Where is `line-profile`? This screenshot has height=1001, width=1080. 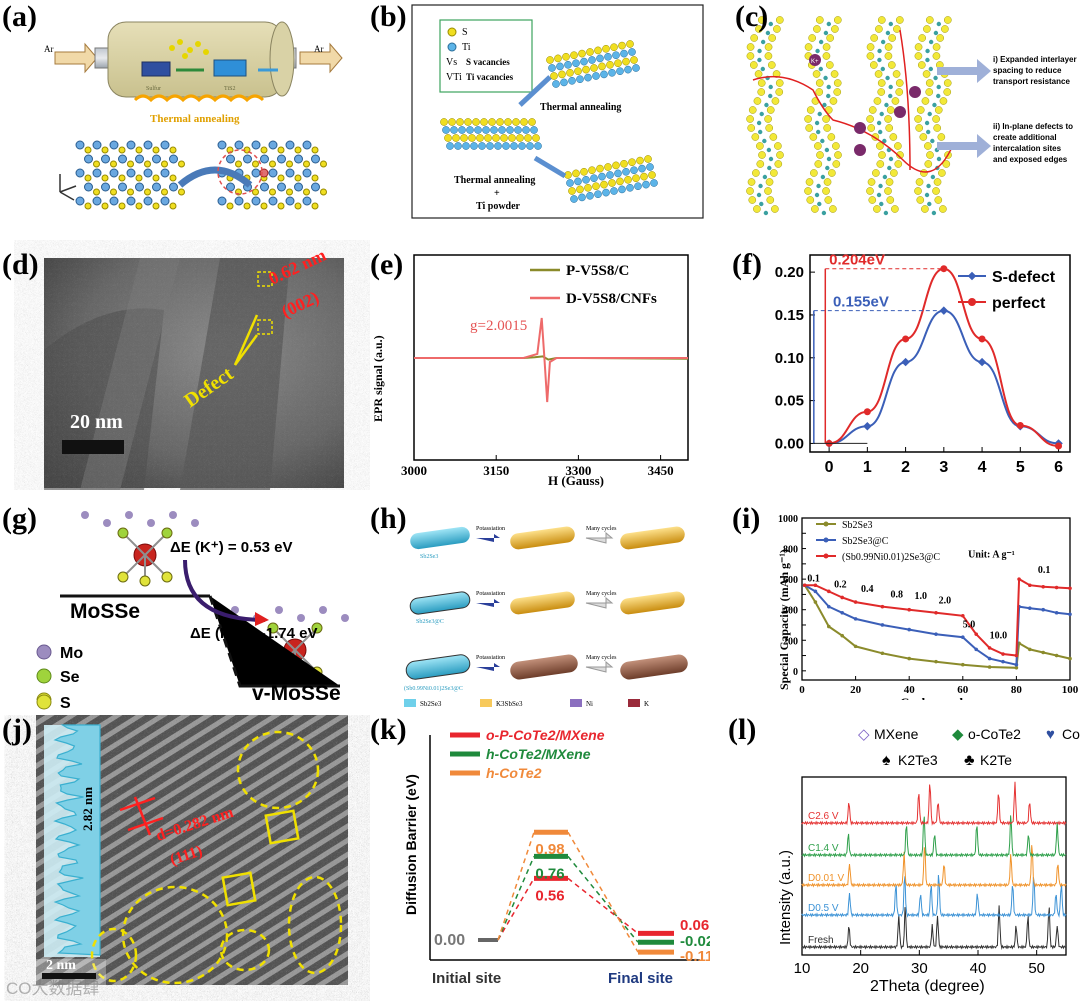
line-profile is located at coordinates (77, 840).